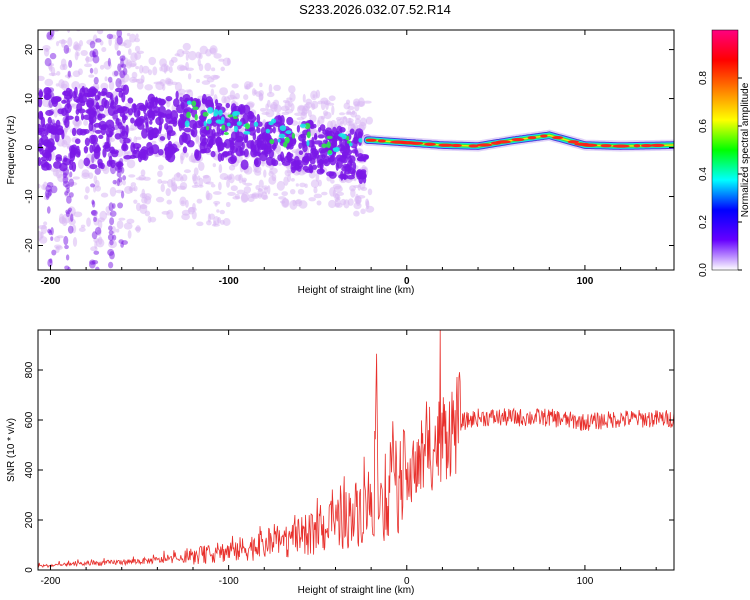 This screenshot has width=750, height=600. I want to click on spectrogram-ridge-core, so click(544, 136).